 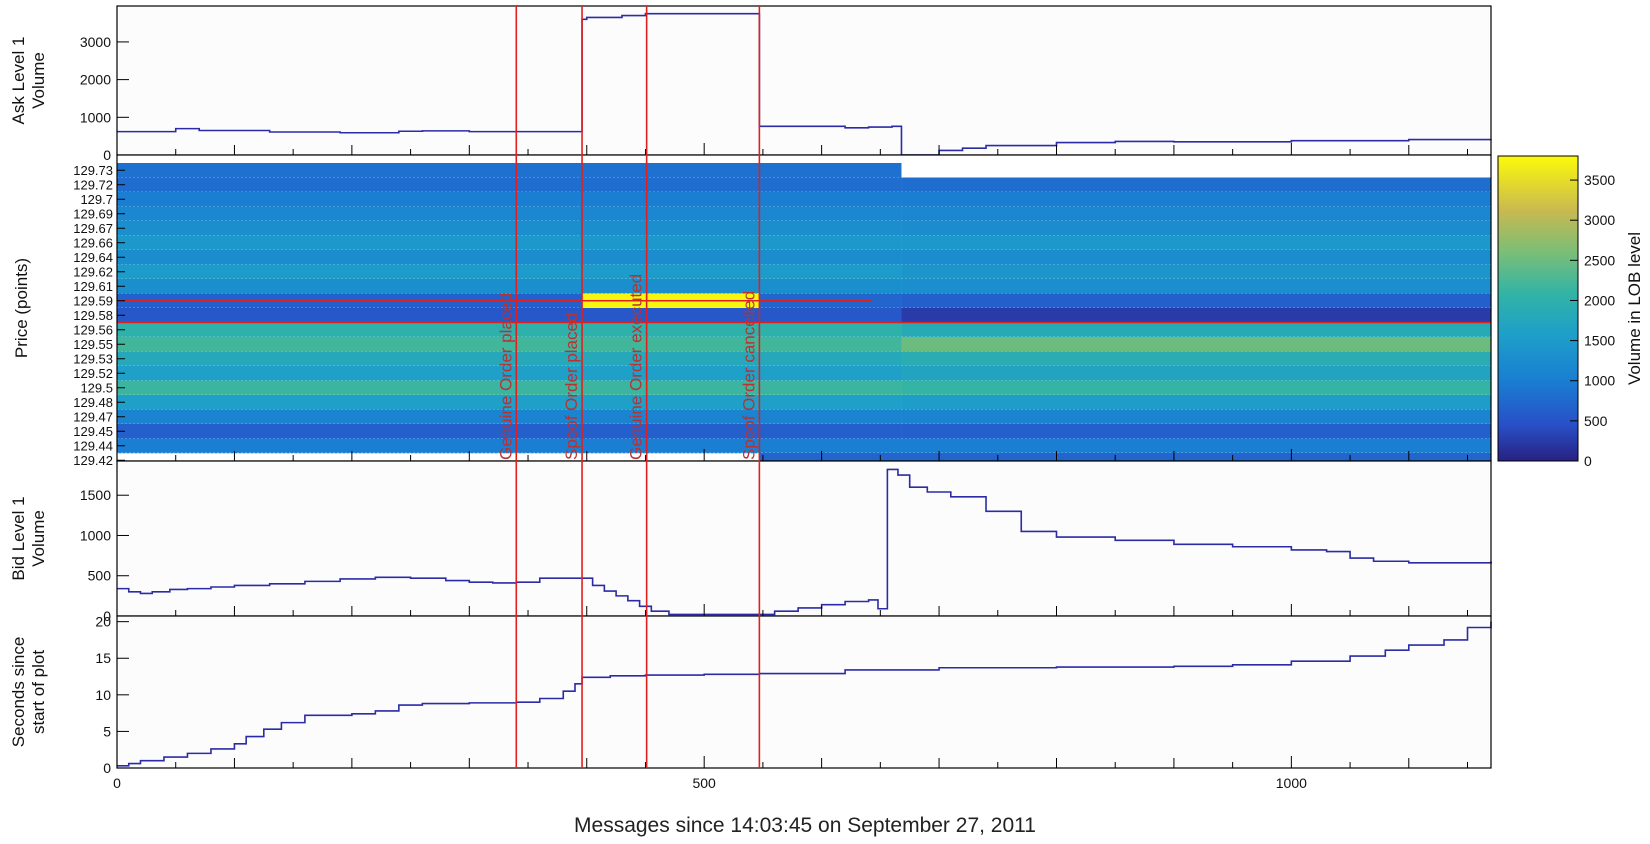 What do you see at coordinates (1538, 308) in the screenshot?
I see `colorbar-bar` at bounding box center [1538, 308].